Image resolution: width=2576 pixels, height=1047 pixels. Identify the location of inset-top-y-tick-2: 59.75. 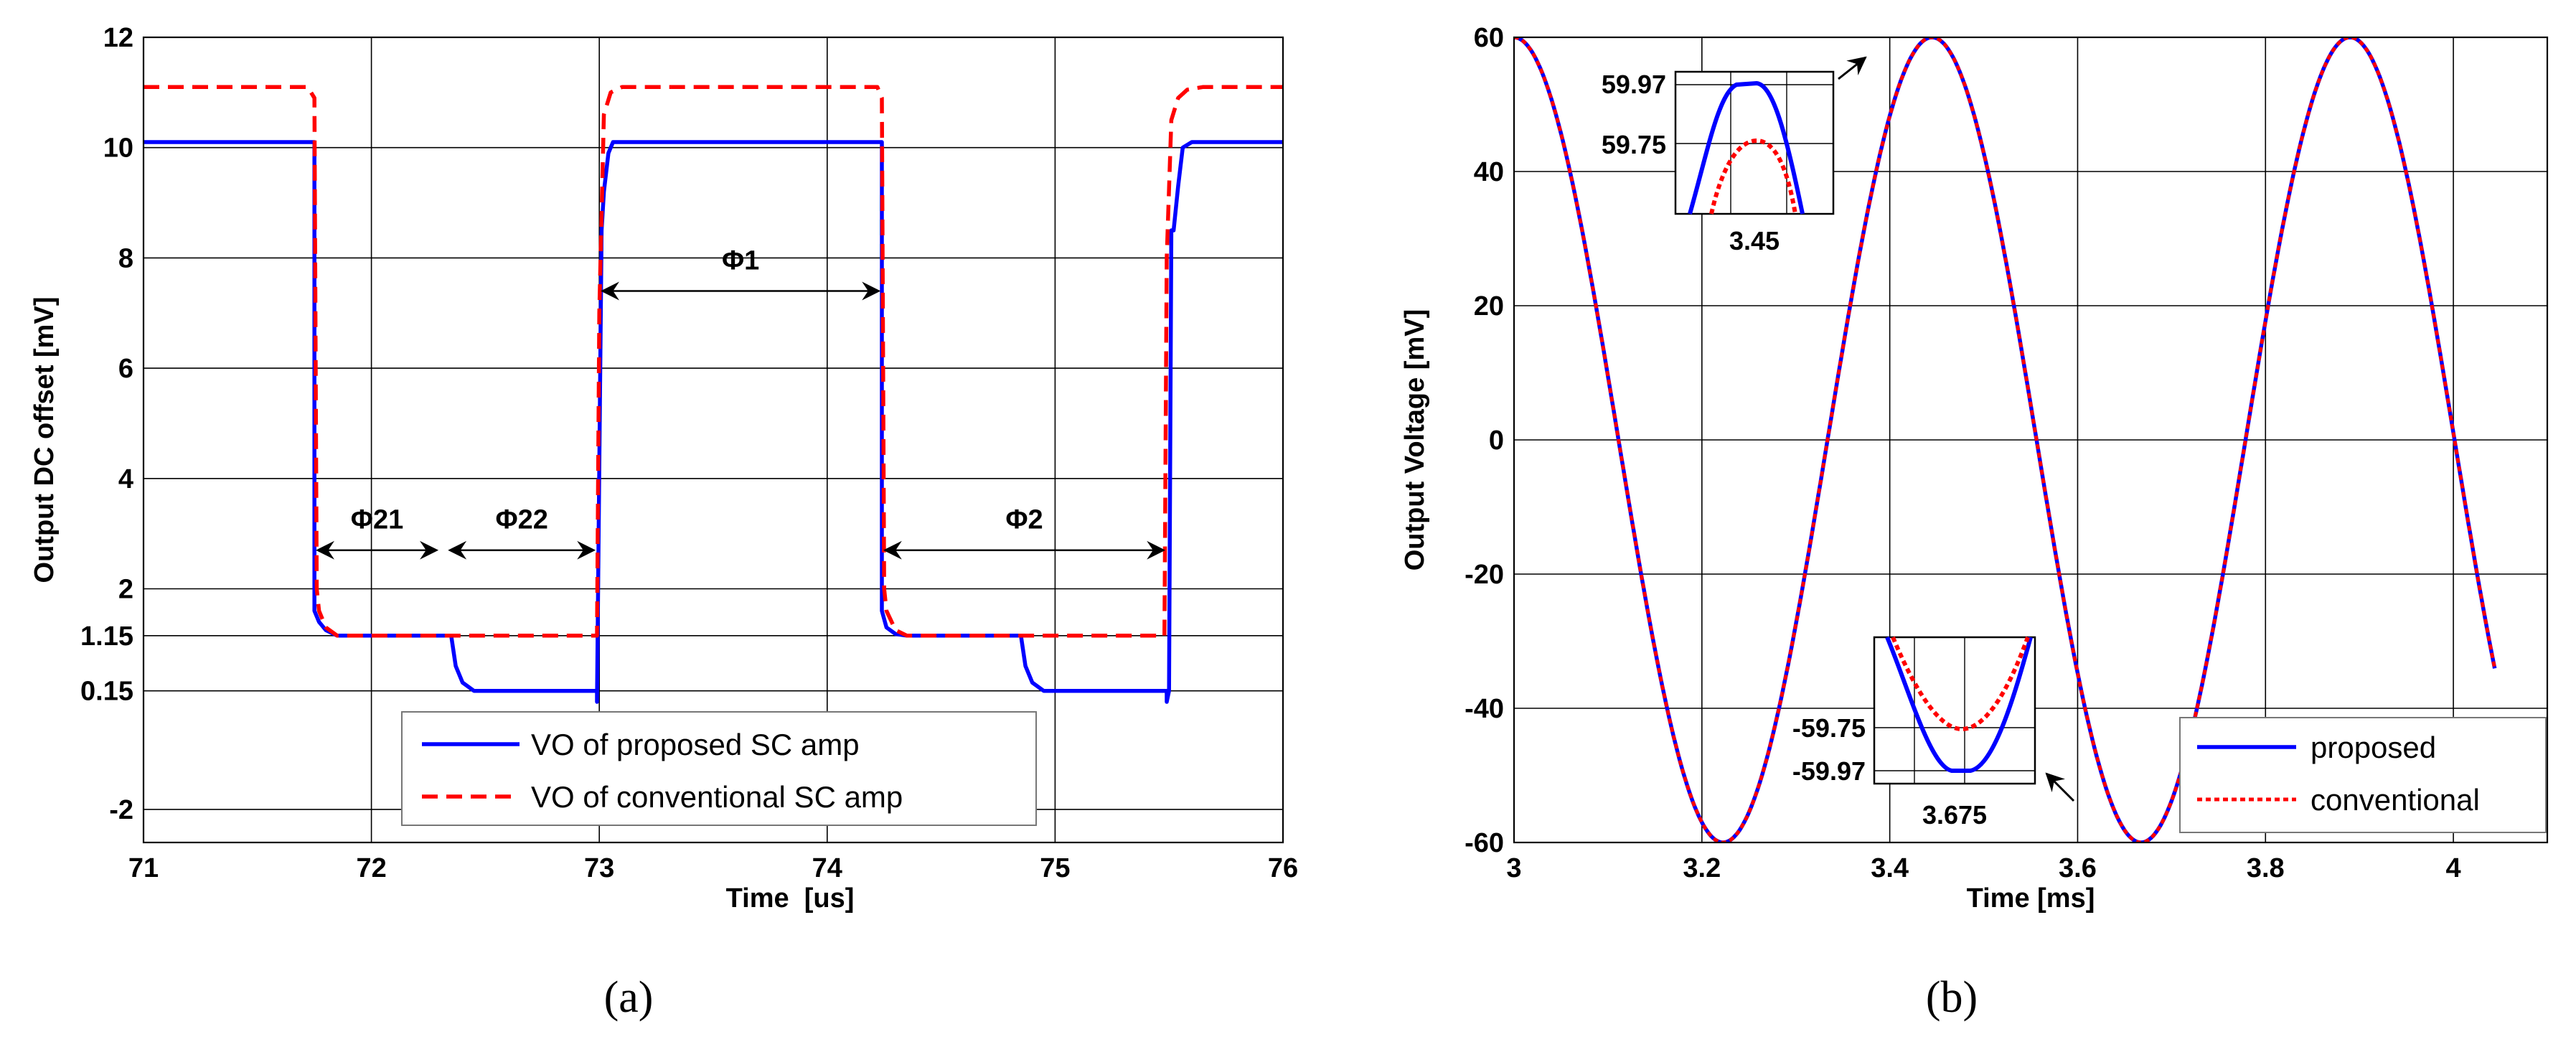
(1634, 144).